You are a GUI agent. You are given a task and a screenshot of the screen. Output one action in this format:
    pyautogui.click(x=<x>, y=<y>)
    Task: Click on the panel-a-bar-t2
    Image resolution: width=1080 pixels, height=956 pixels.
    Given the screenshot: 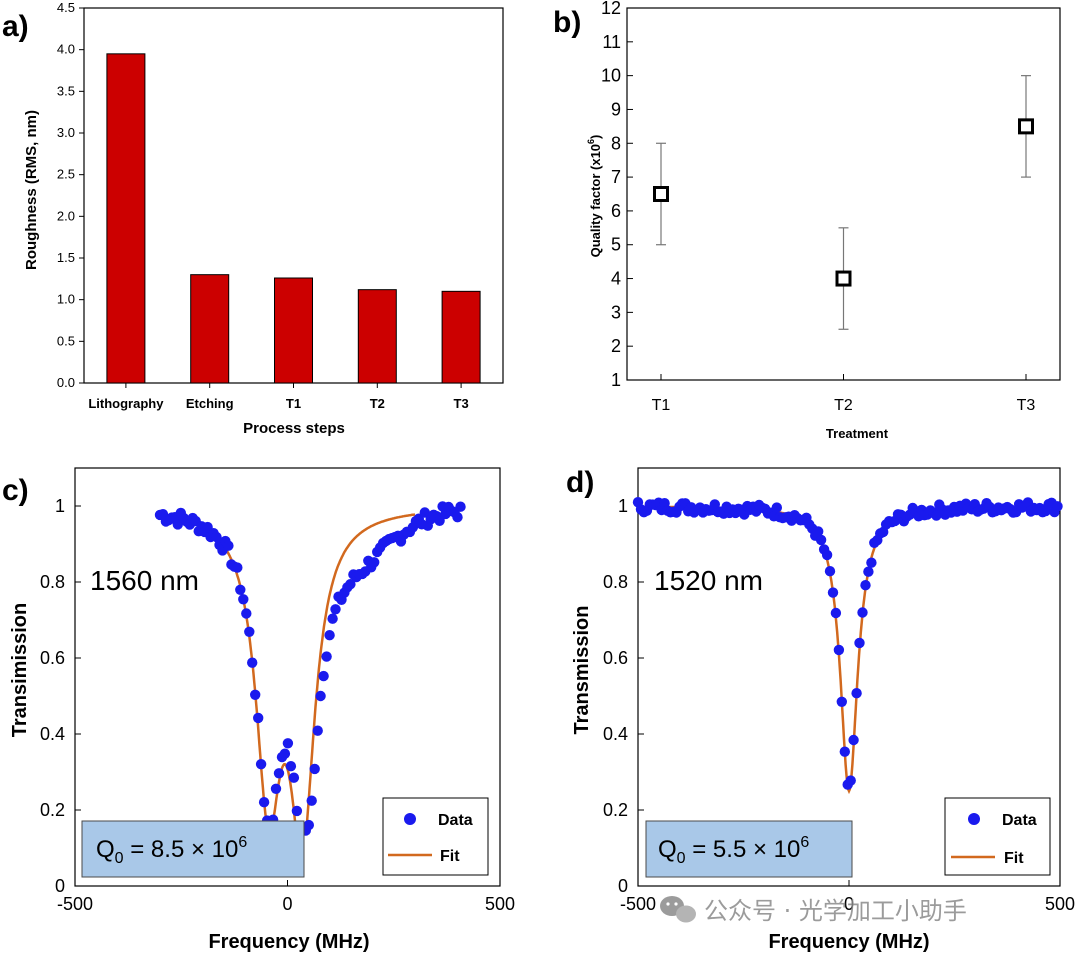 What is the action you would take?
    pyautogui.click(x=377, y=336)
    